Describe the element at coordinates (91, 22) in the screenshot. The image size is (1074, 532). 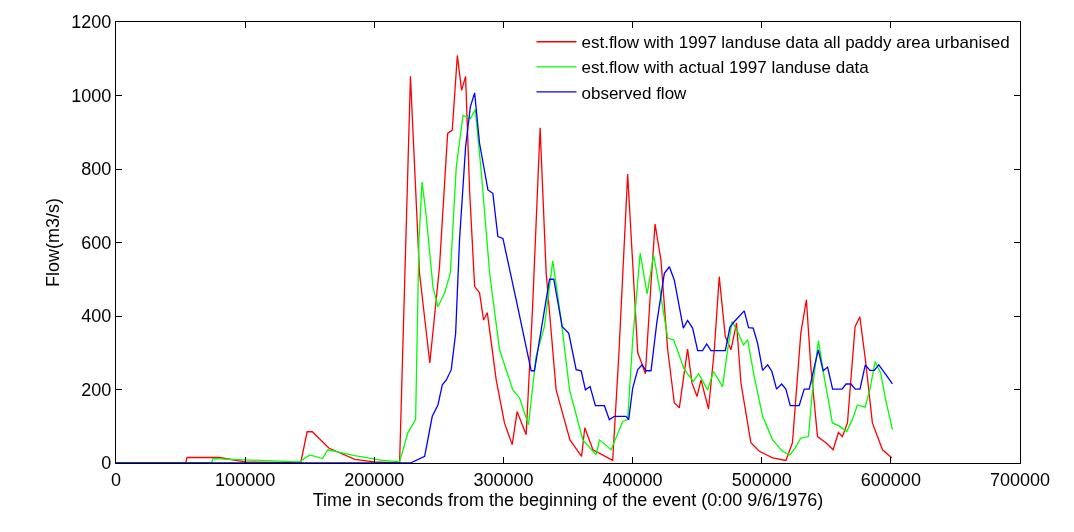
I see `y-tick-label: 1200` at that location.